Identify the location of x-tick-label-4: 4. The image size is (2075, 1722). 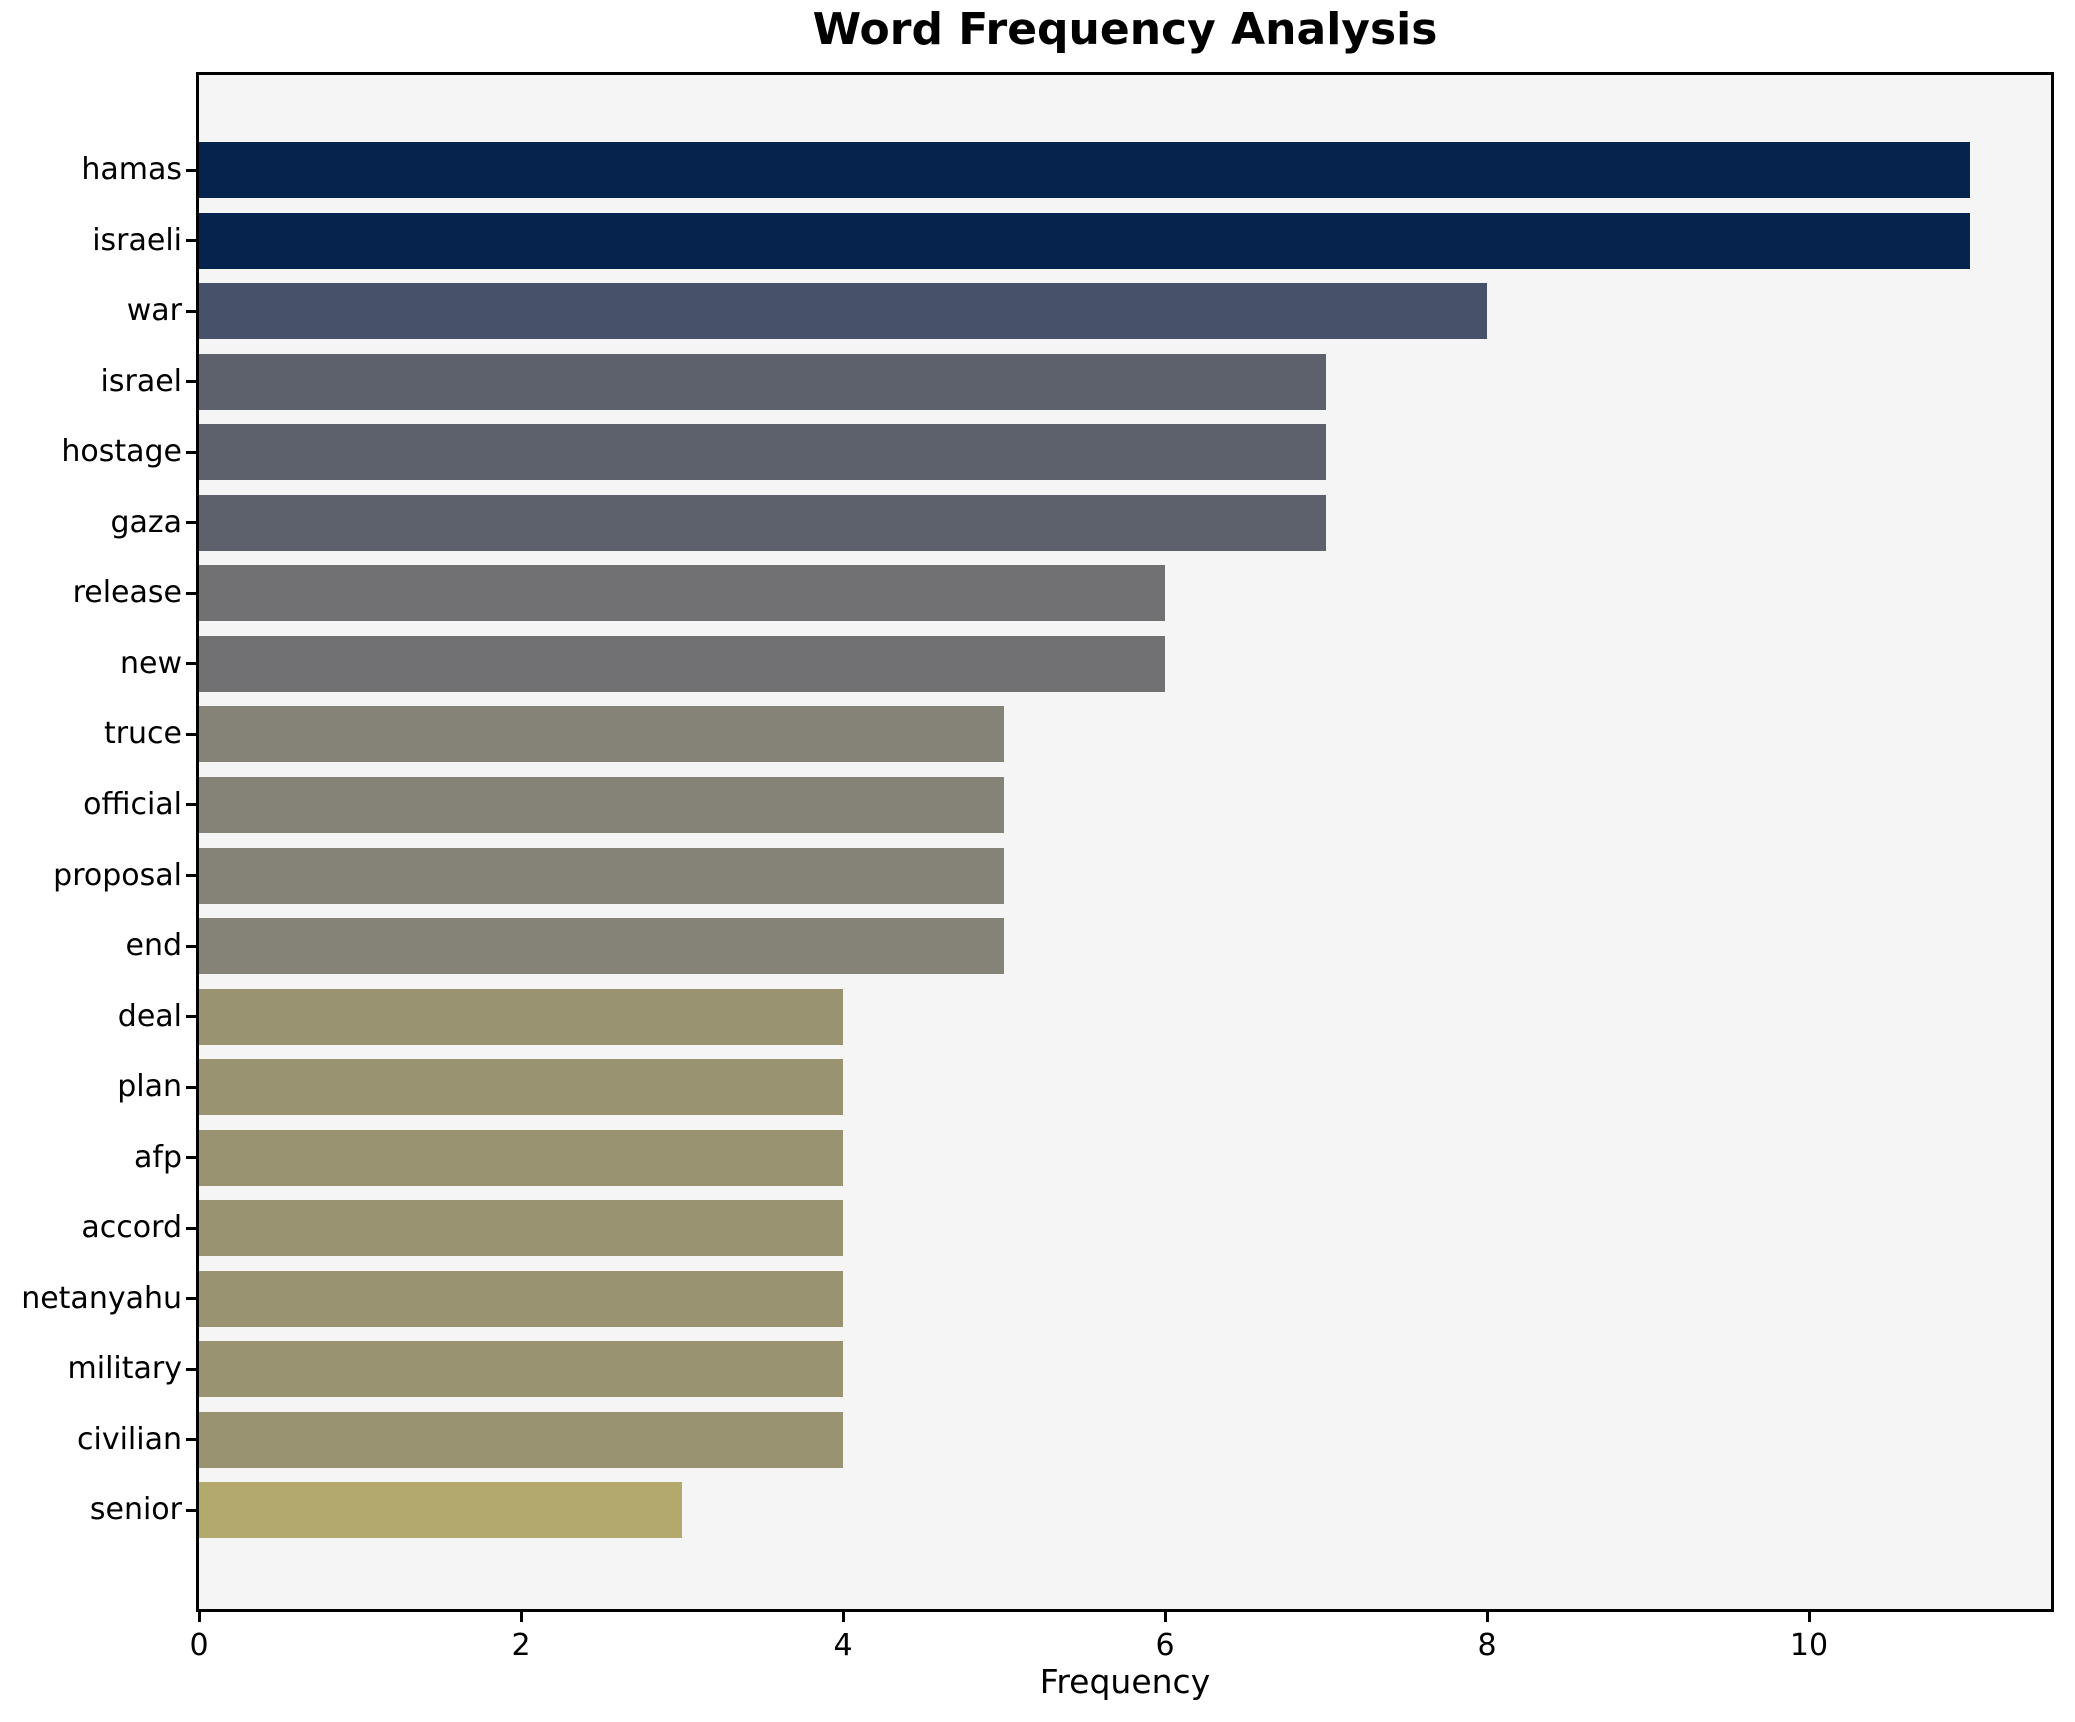
(843, 1645).